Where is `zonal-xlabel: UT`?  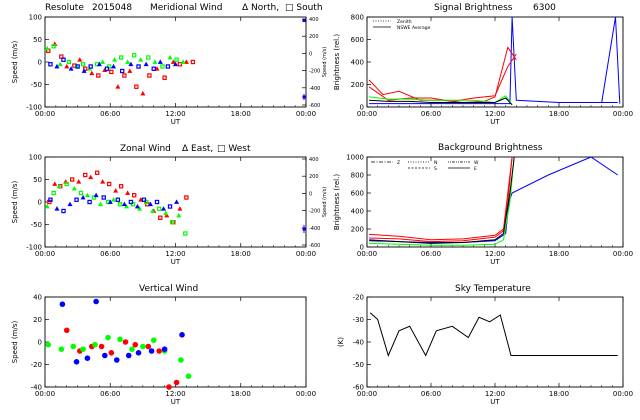 zonal-xlabel: UT is located at coordinates (176, 262).